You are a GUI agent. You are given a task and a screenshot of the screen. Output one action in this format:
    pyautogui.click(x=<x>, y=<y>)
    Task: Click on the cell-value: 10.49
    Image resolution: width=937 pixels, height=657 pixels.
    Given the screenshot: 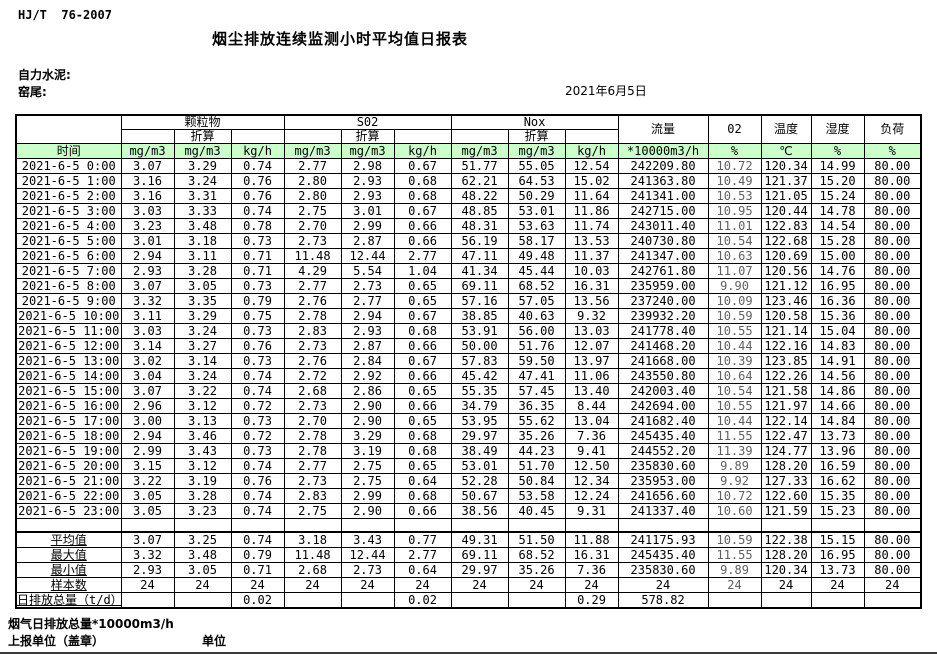 What is the action you would take?
    pyautogui.click(x=734, y=181)
    